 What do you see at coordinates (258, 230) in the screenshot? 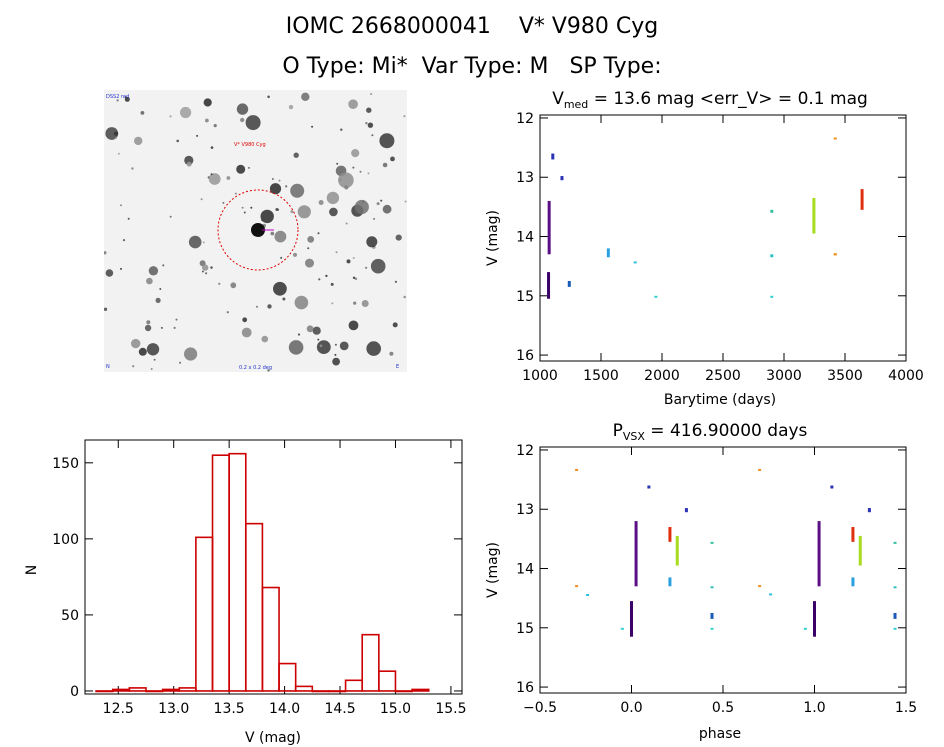
I see `target-circle` at bounding box center [258, 230].